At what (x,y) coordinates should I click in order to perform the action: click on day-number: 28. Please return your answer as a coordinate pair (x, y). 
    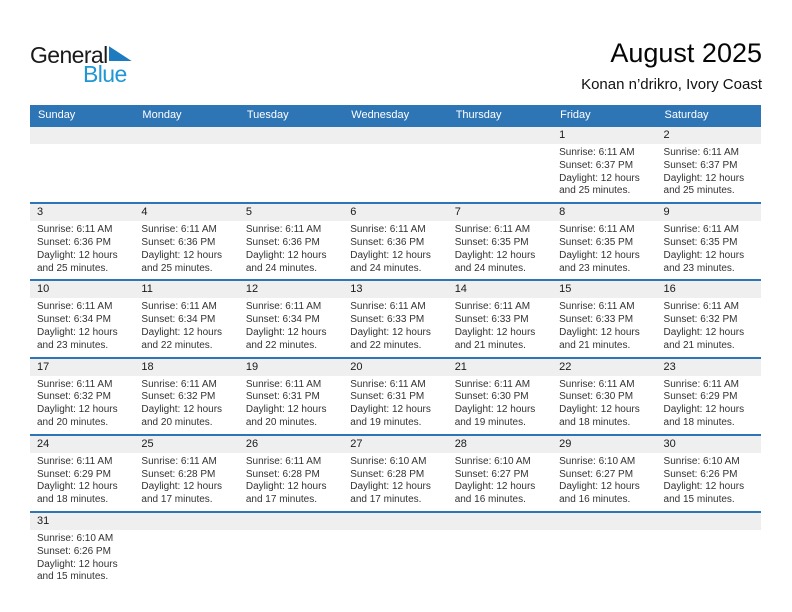
    Looking at the image, I should click on (500, 444).